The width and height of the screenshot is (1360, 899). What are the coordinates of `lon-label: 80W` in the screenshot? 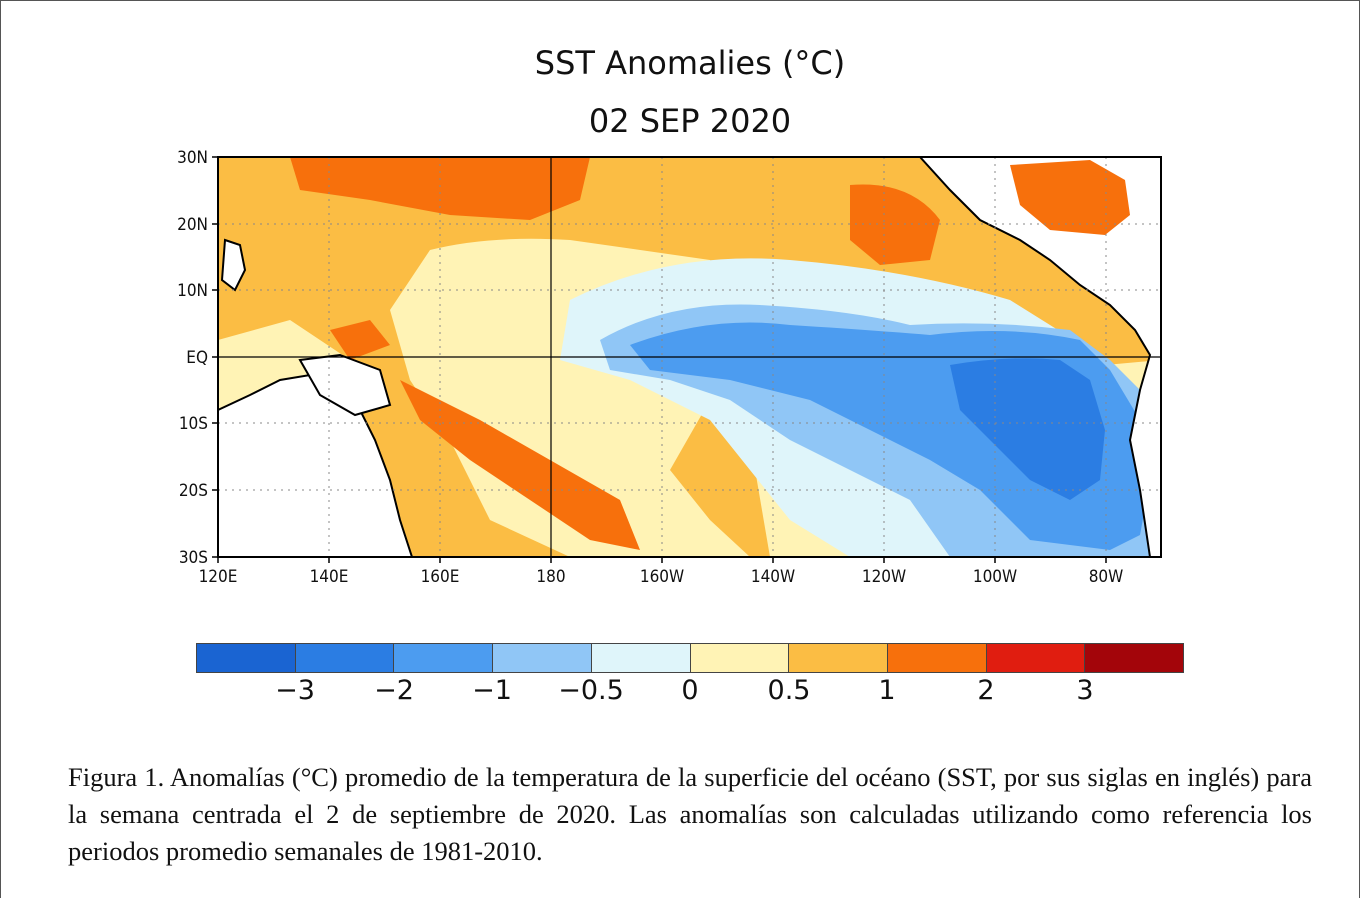 It's located at (1106, 577).